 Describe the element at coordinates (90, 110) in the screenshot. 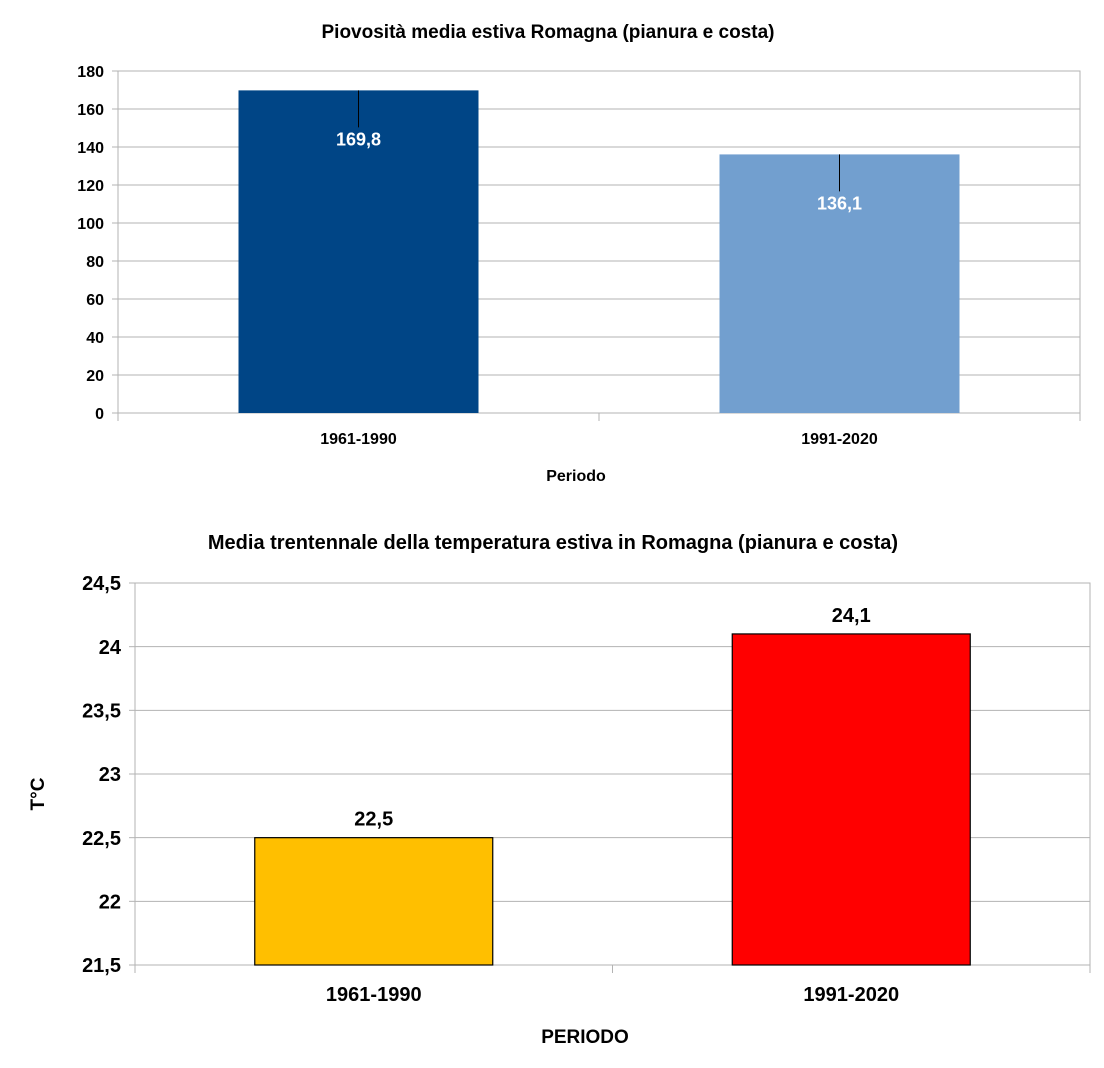

I see `rainfall-y-tick-label: 160` at that location.